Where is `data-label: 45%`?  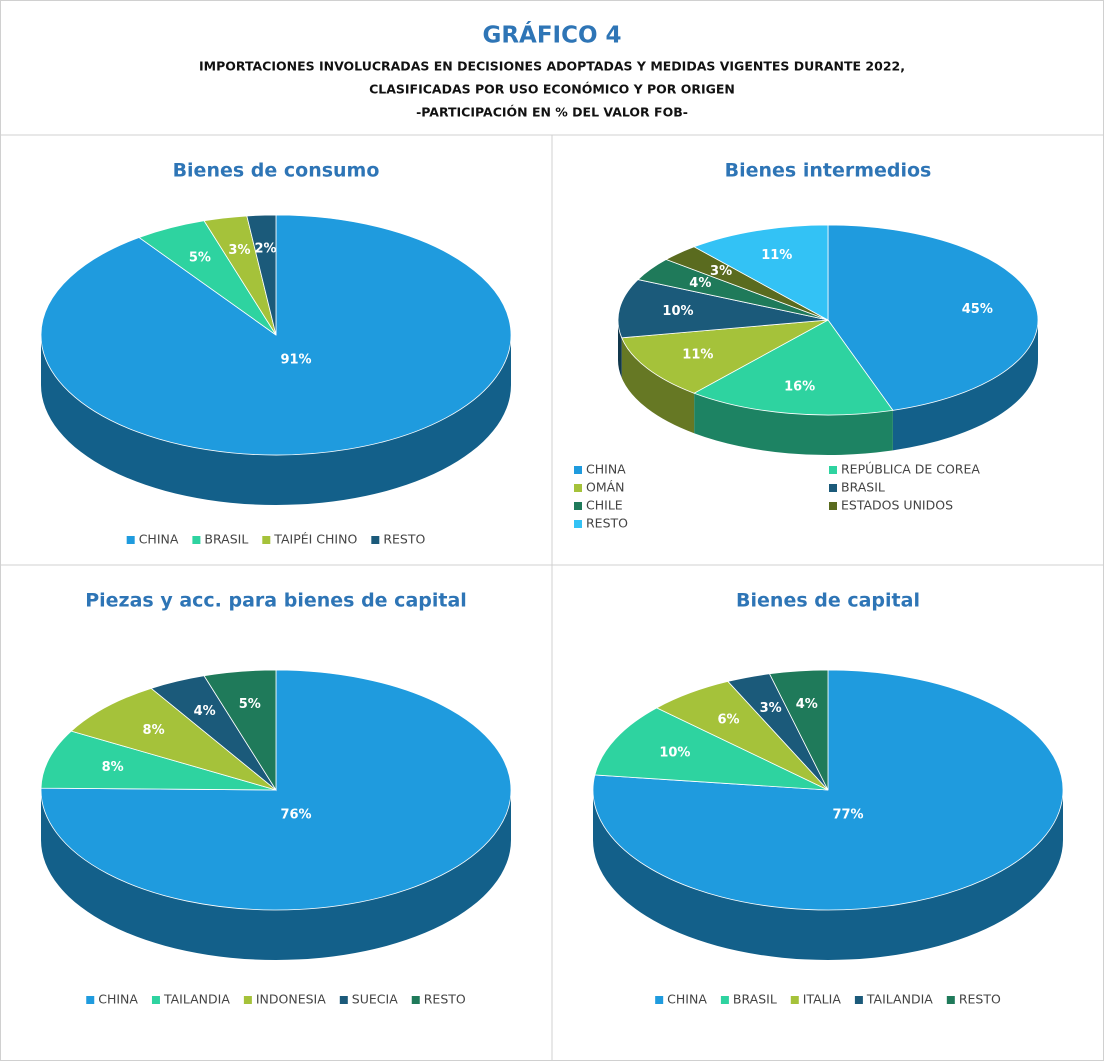 data-label: 45% is located at coordinates (977, 309).